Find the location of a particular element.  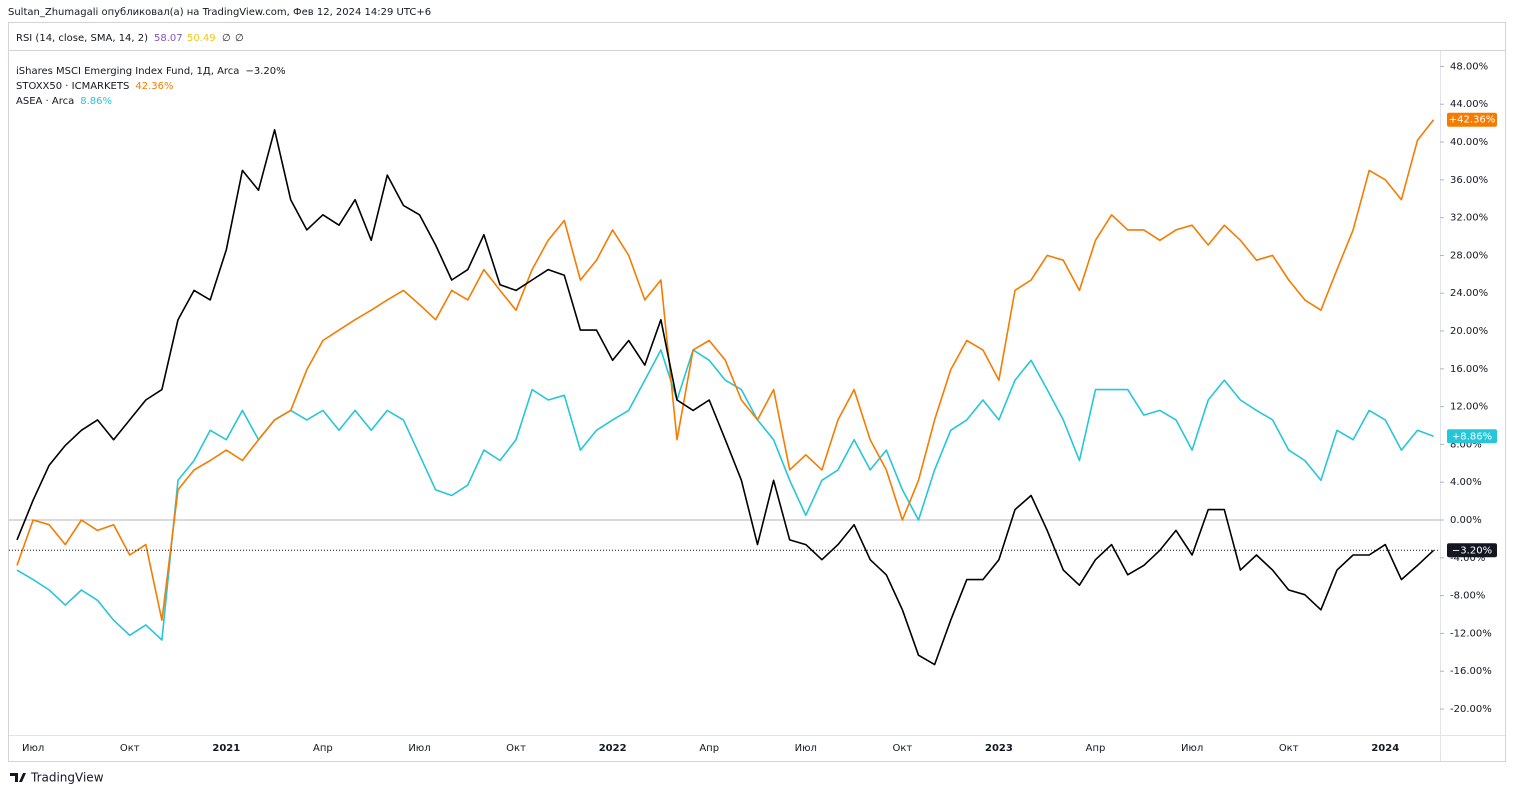

y-tick-label: 8.00% is located at coordinates (1466, 444).